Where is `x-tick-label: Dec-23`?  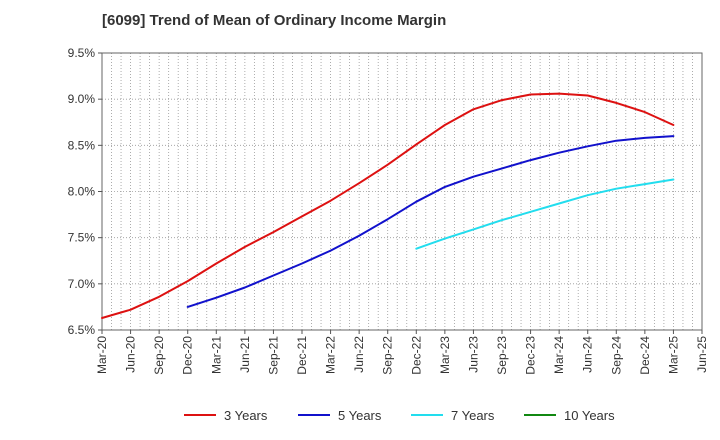
x-tick-label: Dec-23 is located at coordinates (531, 355).